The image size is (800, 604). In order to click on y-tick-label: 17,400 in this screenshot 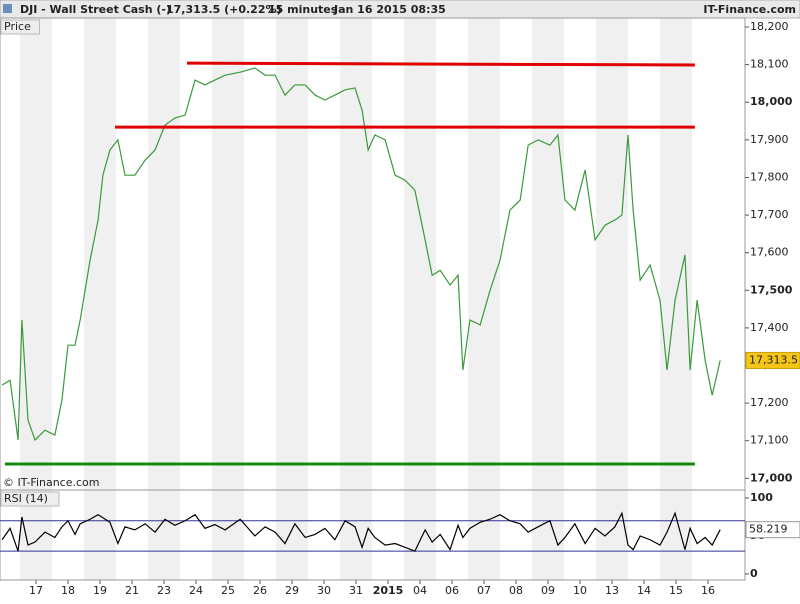, I will do `click(769, 327)`.